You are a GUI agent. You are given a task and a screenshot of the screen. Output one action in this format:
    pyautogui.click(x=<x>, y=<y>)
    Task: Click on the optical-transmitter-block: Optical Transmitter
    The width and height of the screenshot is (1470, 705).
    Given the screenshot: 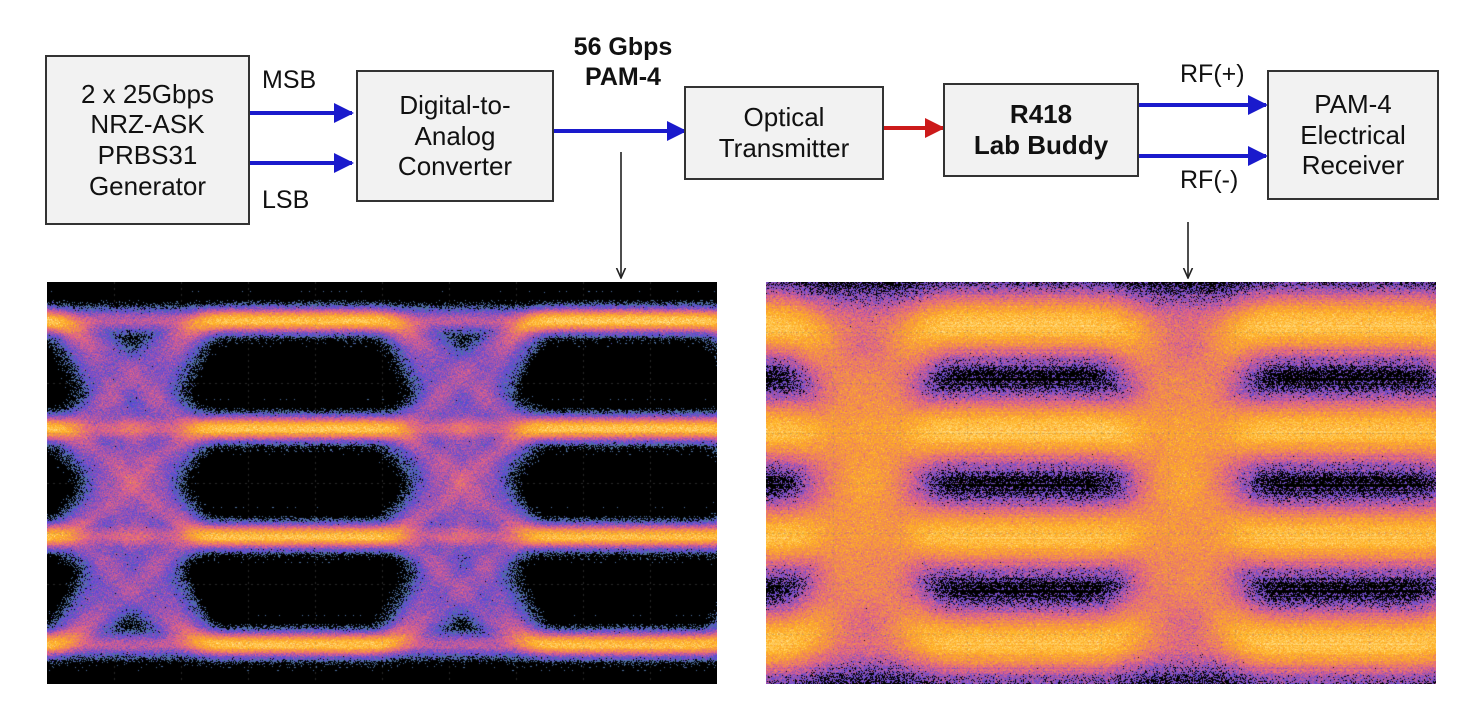 What is the action you would take?
    pyautogui.click(x=784, y=133)
    